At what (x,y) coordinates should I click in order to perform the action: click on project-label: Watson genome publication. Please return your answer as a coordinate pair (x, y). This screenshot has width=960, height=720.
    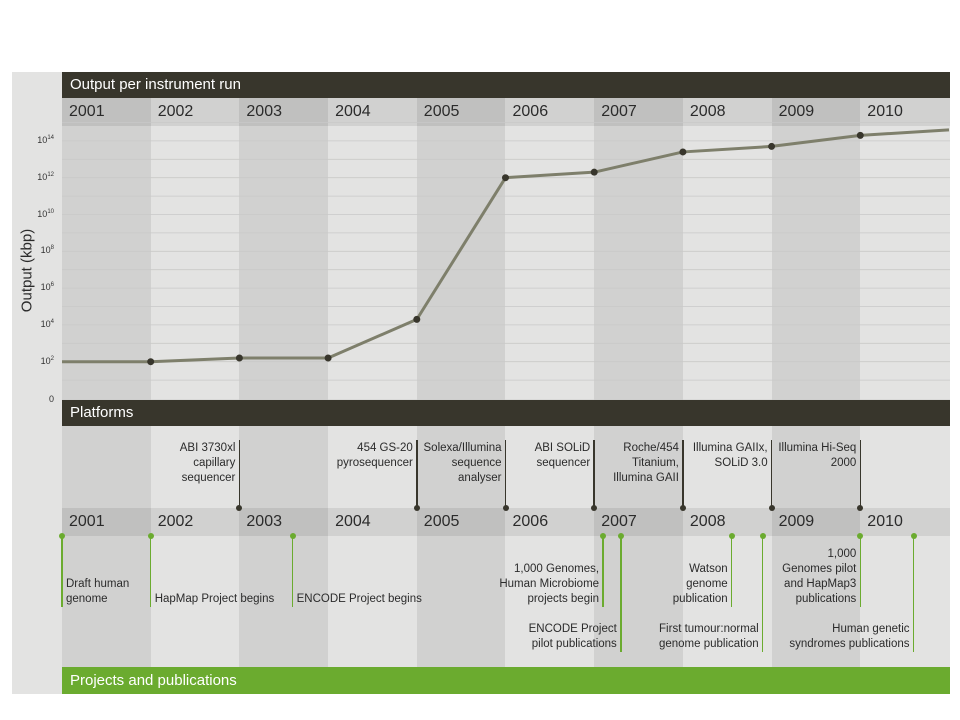
    Looking at the image, I should click on (700, 584).